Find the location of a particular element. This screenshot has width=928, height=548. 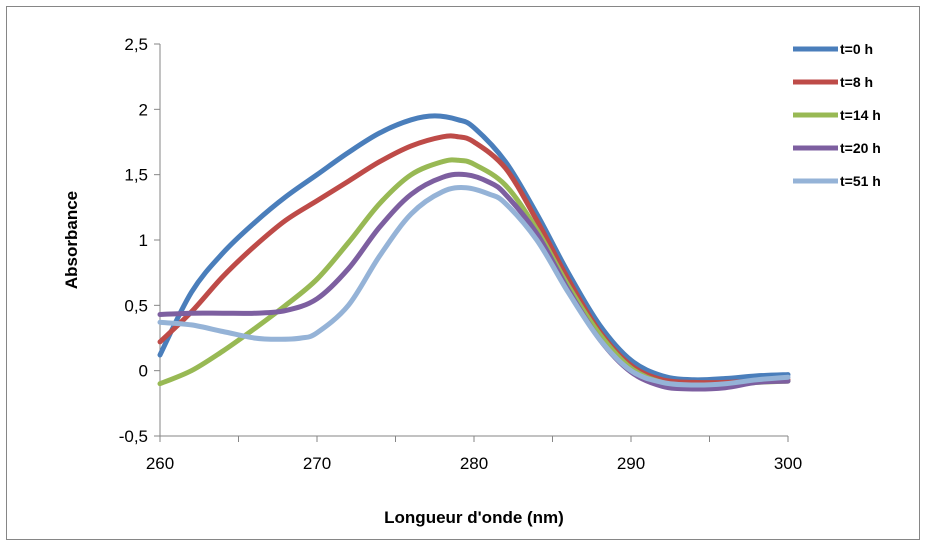

legend: t=0 h t=8 h t=14 h t=20 h t=51 h is located at coordinates (837, 115).